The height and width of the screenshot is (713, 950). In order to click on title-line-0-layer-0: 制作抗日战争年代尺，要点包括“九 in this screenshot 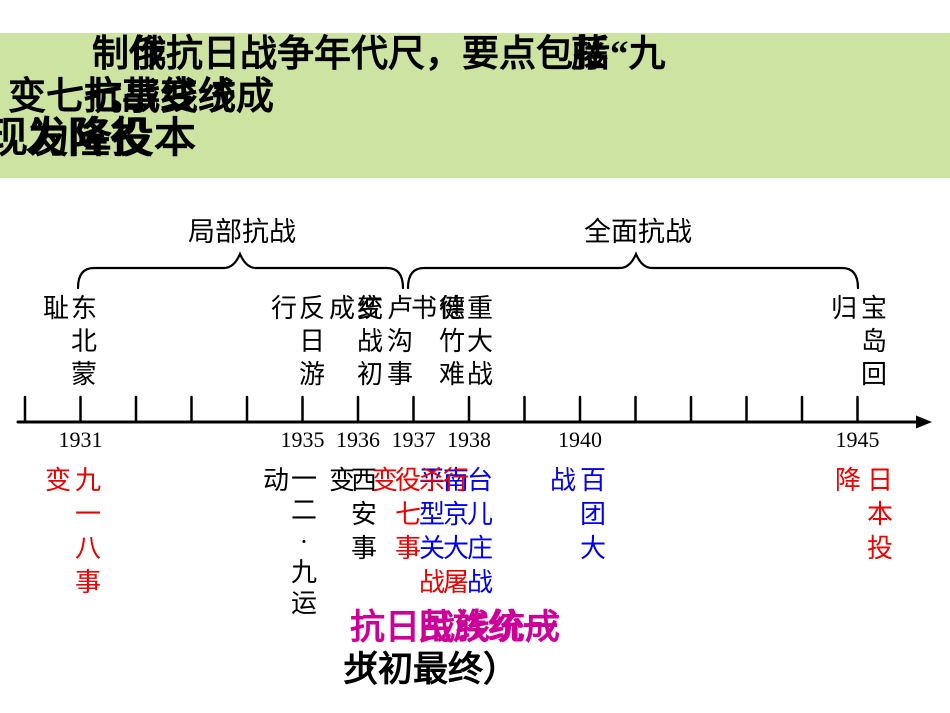, I will do `click(379, 54)`.